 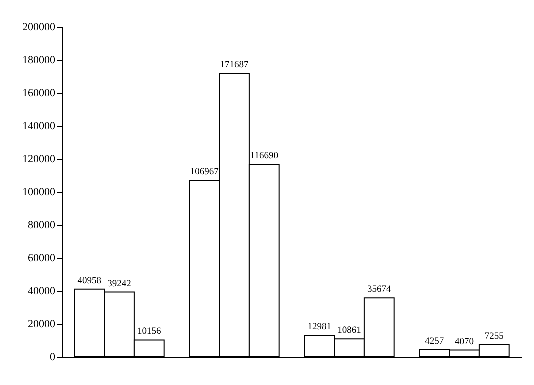 What do you see at coordinates (39, 160) in the screenshot?
I see `y-tick-label: 120000` at bounding box center [39, 160].